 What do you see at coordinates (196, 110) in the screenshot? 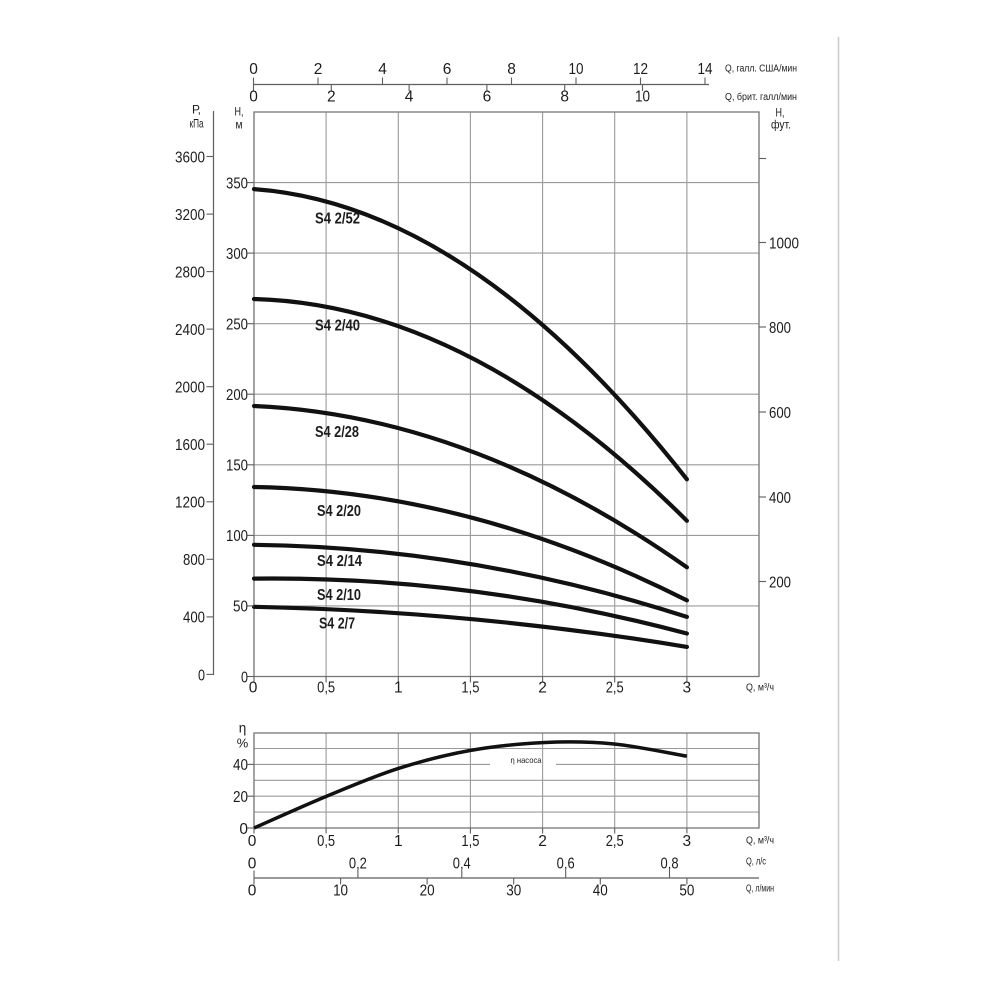
I see `svg-text: Р,` at bounding box center [196, 110].